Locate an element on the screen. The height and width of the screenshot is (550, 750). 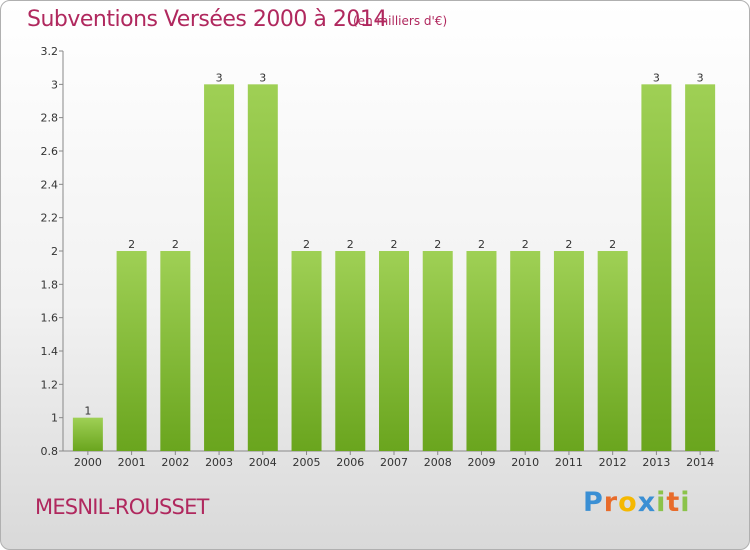
y-tick-label: 1.8 is located at coordinates (50, 284).